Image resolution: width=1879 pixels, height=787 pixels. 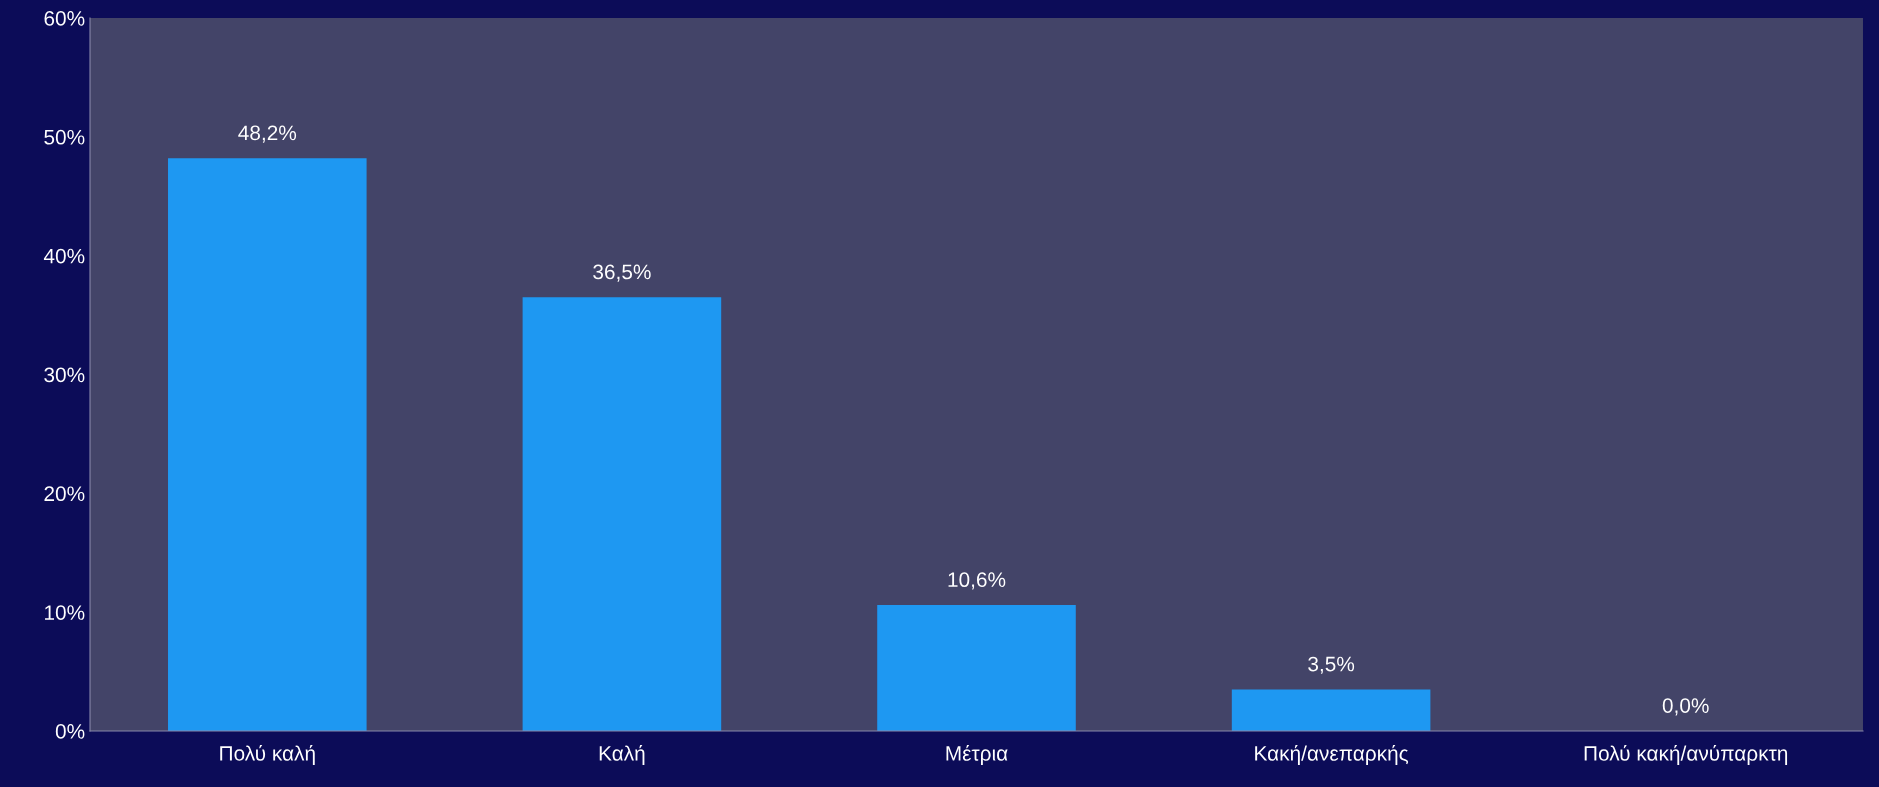 I want to click on y-tick-label: 30%, so click(x=64, y=375).